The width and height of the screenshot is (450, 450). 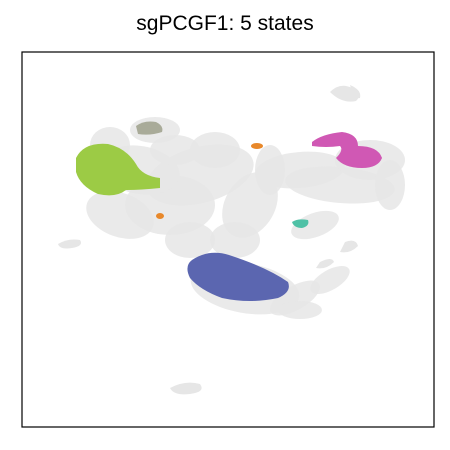 I want to click on state-cluster-teal, so click(x=300, y=223).